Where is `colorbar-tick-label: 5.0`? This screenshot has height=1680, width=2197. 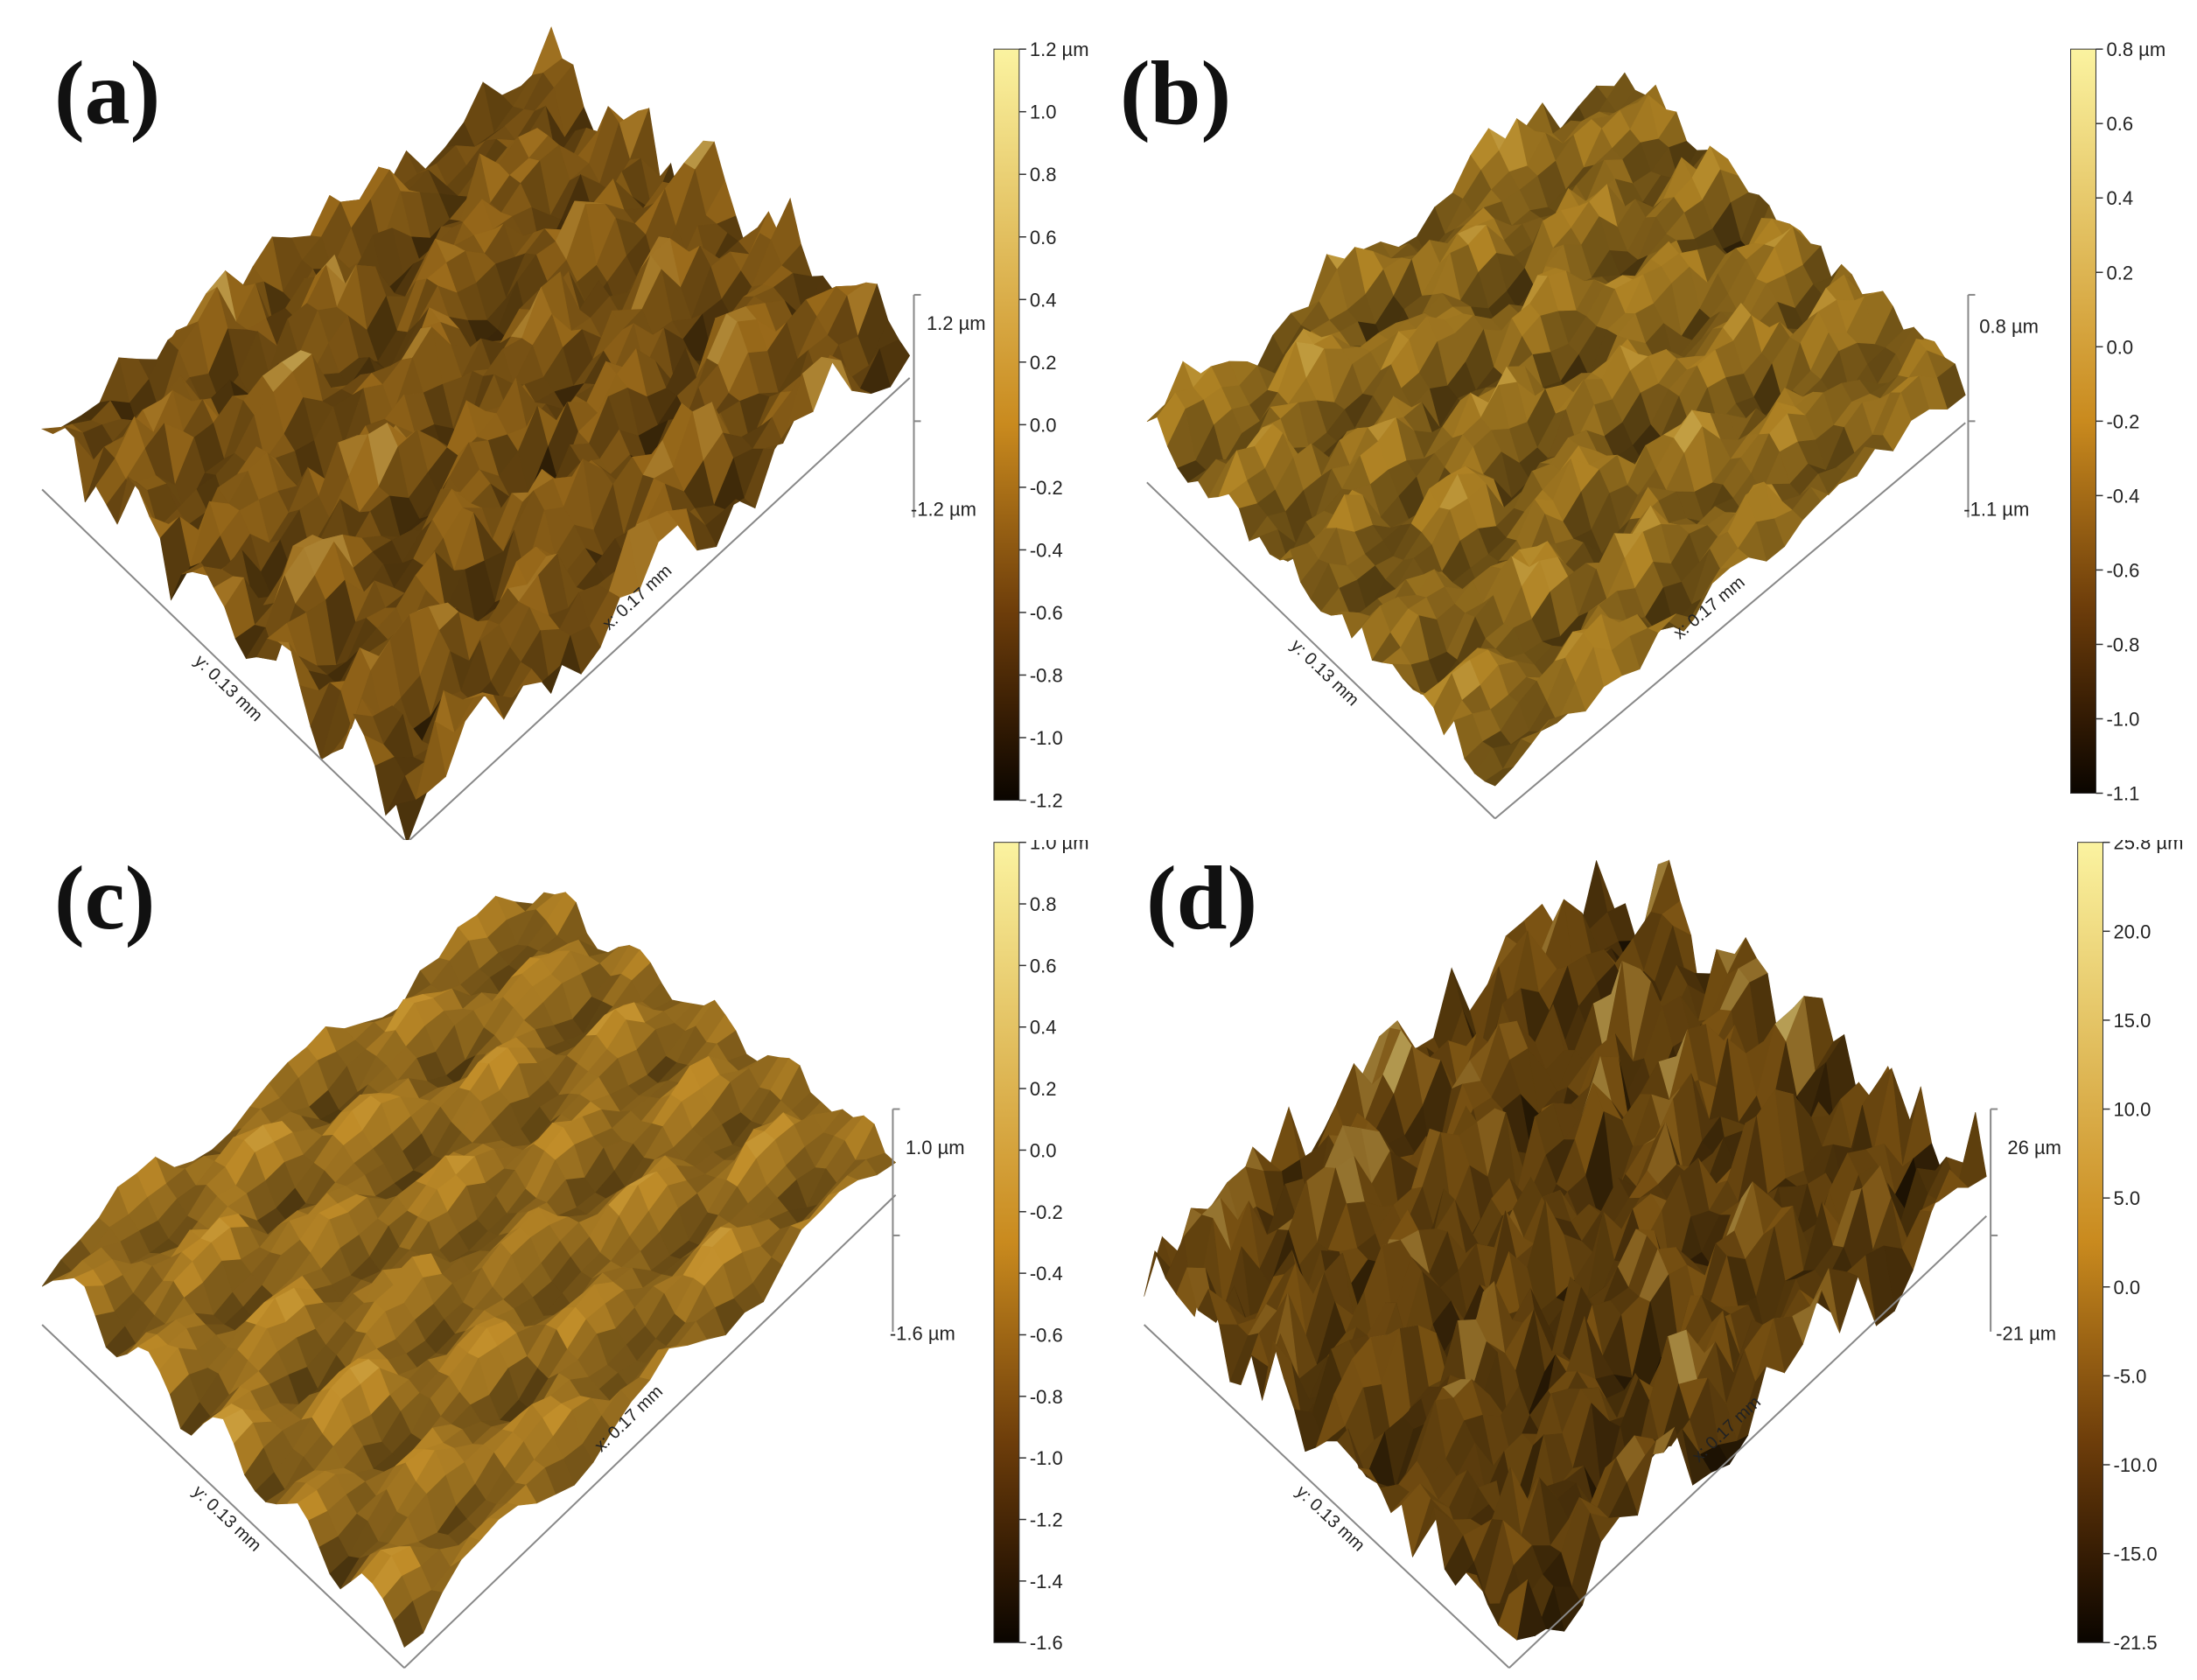
colorbar-tick-label: 5.0 is located at coordinates (2127, 1198).